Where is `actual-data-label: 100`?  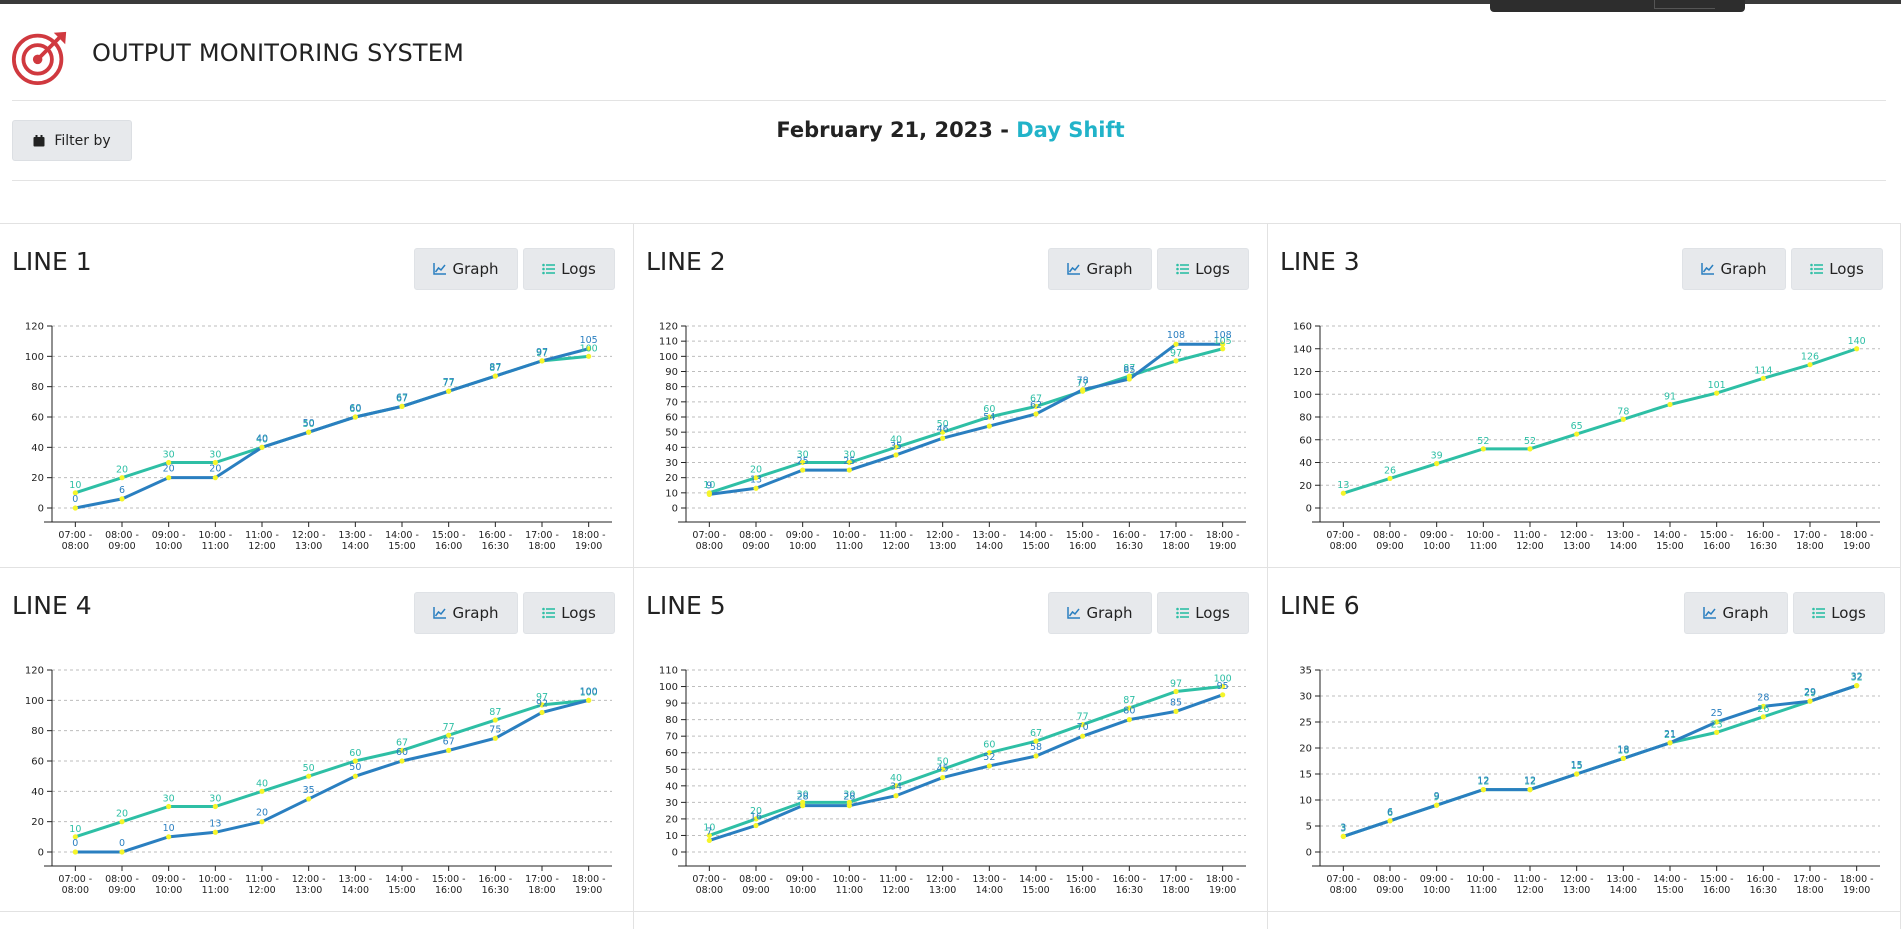
actual-data-label: 100 is located at coordinates (589, 691).